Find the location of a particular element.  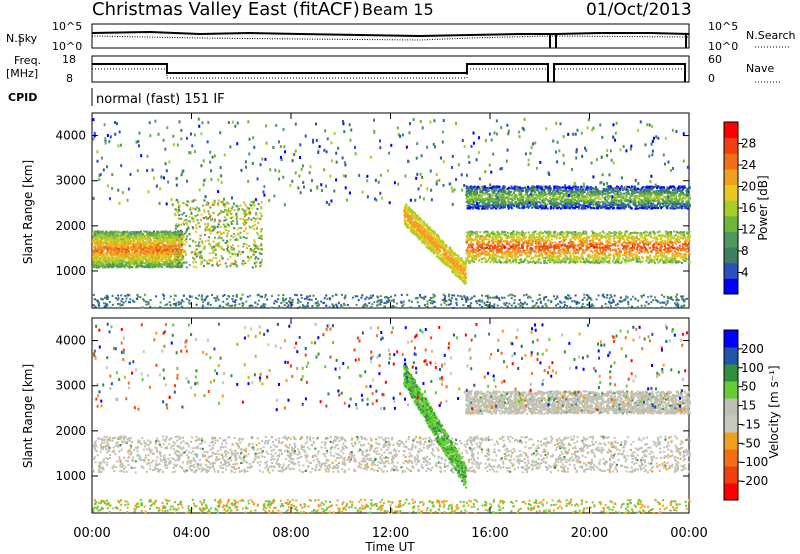

noise-left-tick-low: 10^0 is located at coordinates (67, 46).